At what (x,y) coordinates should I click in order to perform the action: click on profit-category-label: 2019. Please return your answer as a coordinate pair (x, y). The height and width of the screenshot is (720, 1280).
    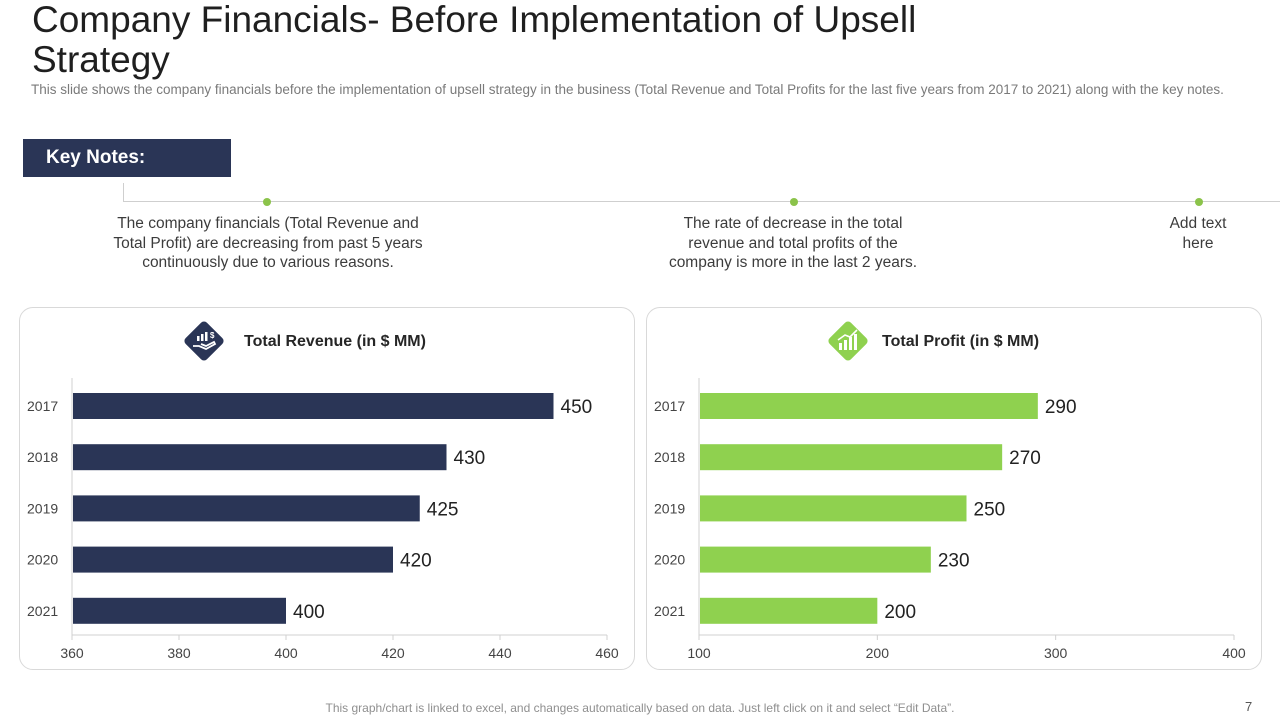
    Looking at the image, I should click on (669, 508).